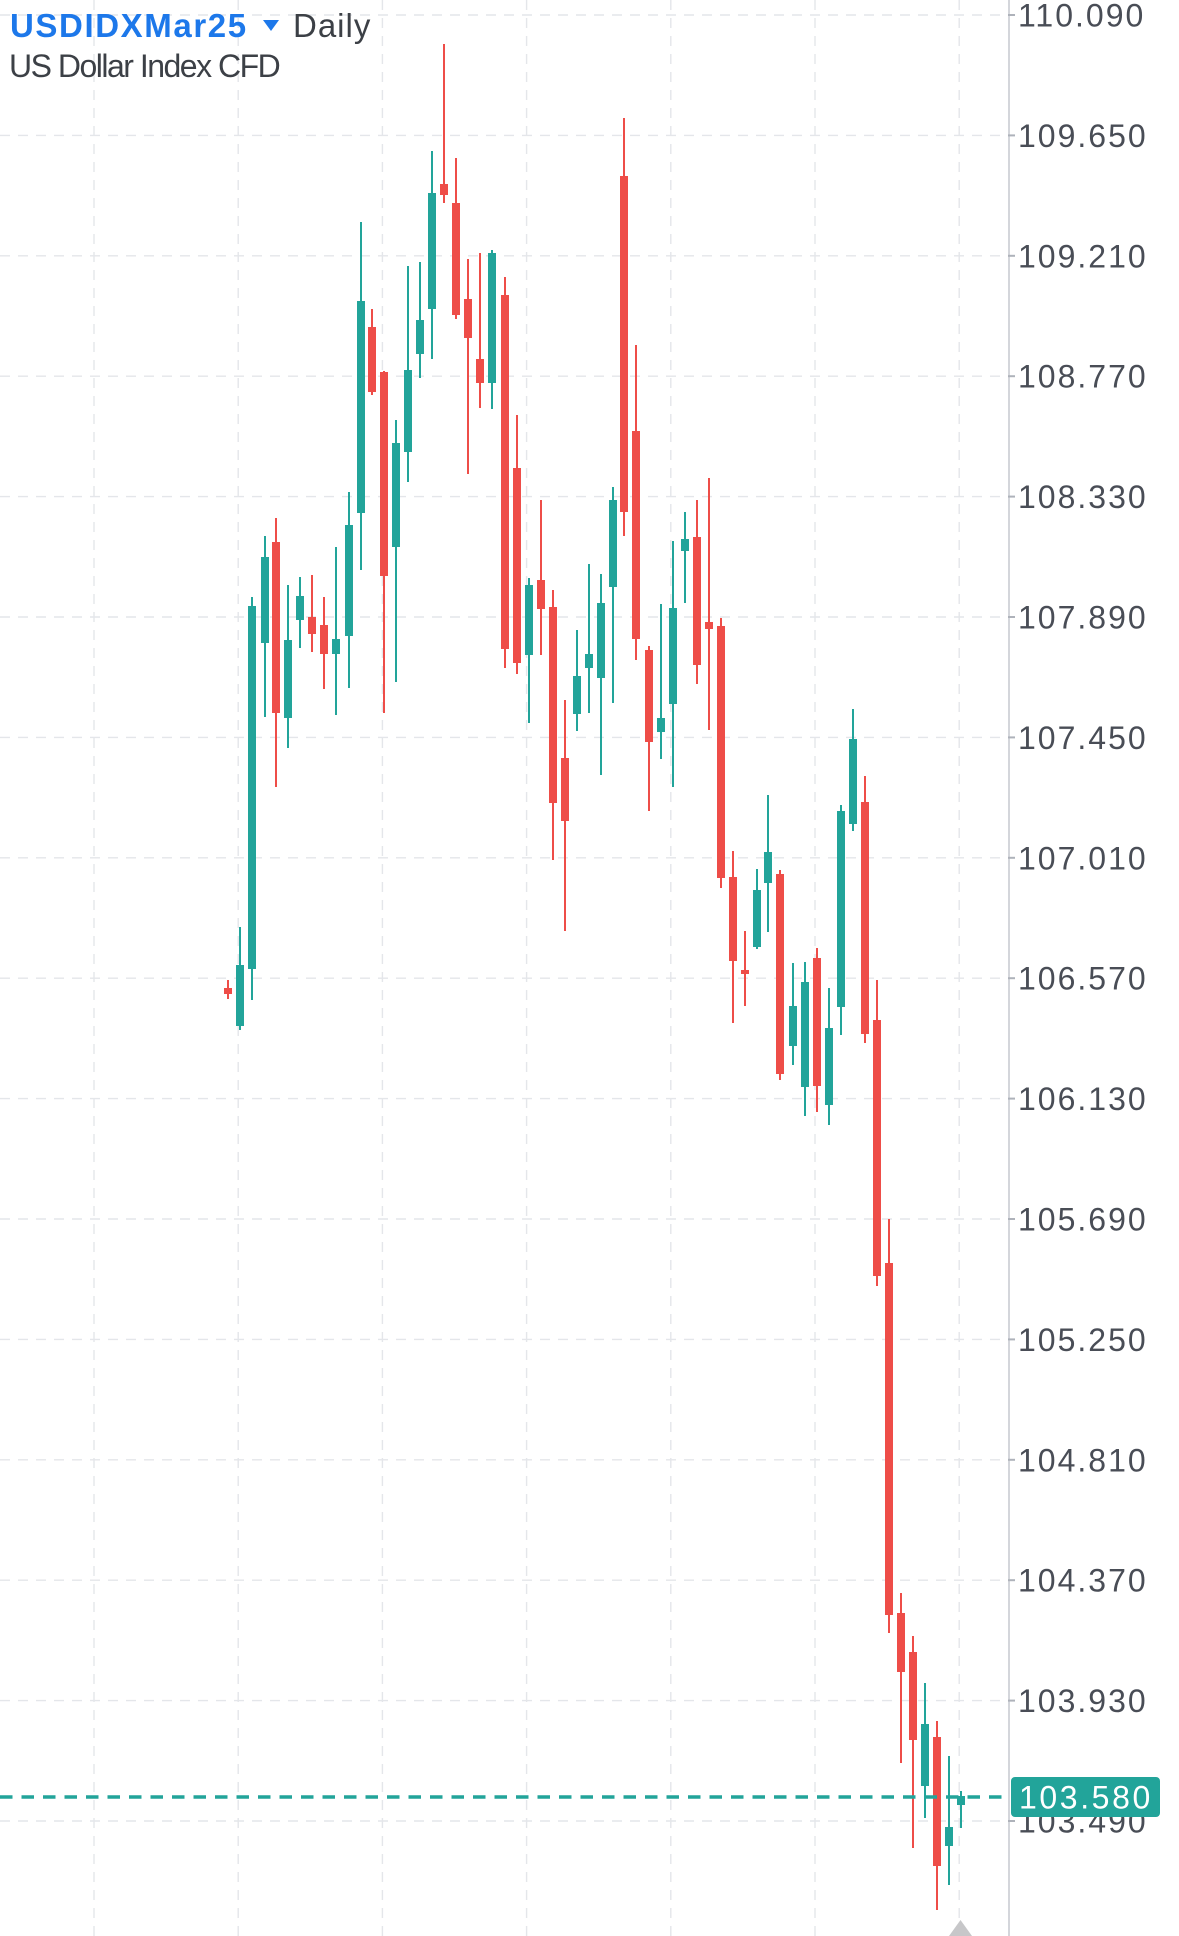 The height and width of the screenshot is (1936, 1179). Describe the element at coordinates (332, 25) in the screenshot. I see `svg-text: Daily` at that location.